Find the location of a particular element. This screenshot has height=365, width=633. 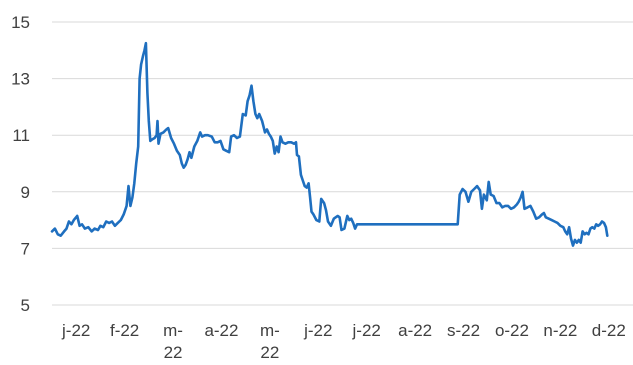

y-tick-label: 7 is located at coordinates (25, 248).